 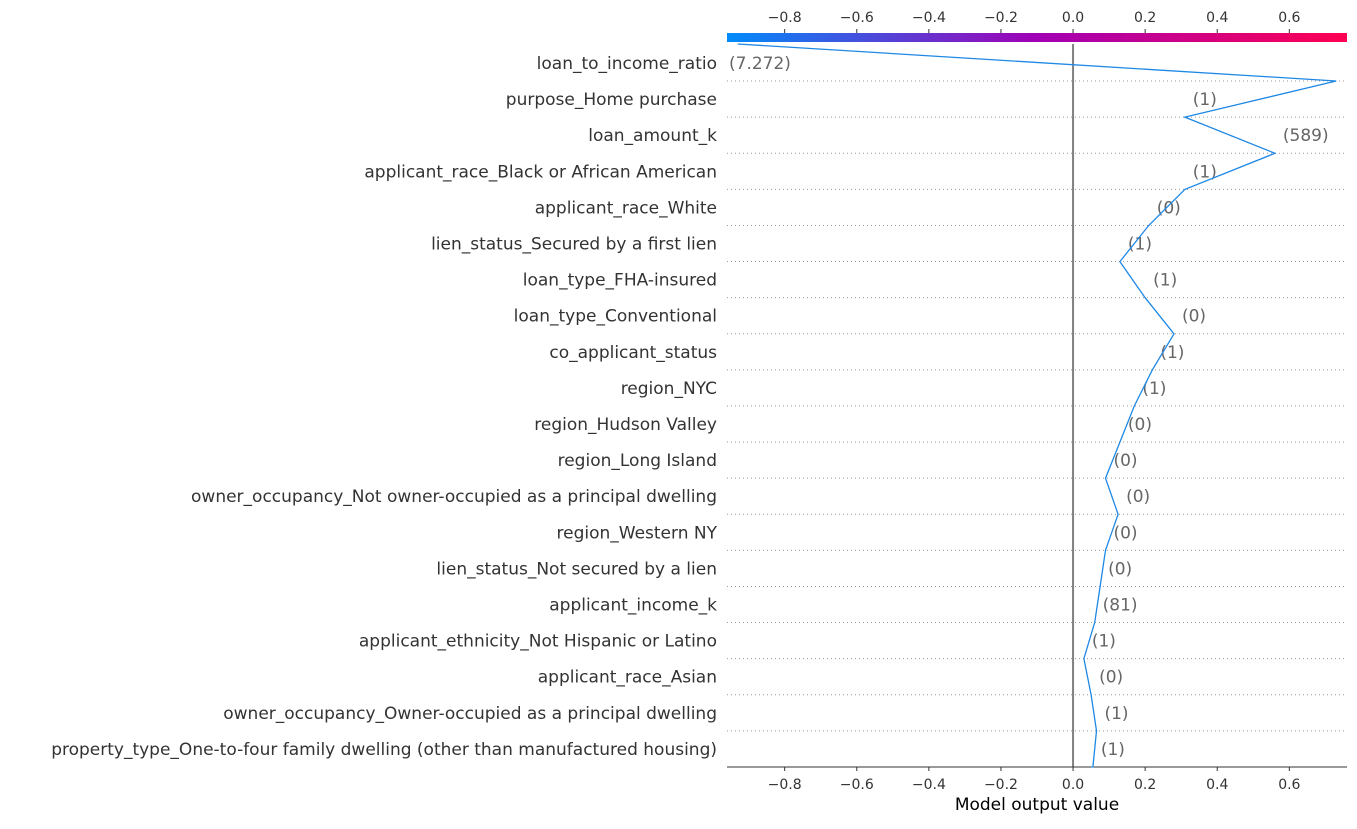 I want to click on bottom-tick-label: −0.2, so click(x=1001, y=785).